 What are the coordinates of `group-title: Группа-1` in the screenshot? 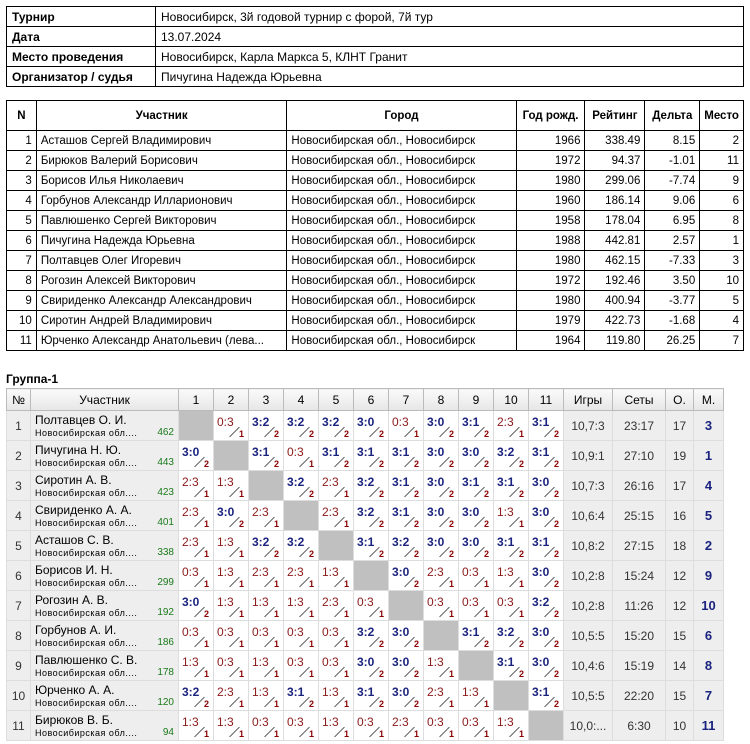 It's located at (32, 379).